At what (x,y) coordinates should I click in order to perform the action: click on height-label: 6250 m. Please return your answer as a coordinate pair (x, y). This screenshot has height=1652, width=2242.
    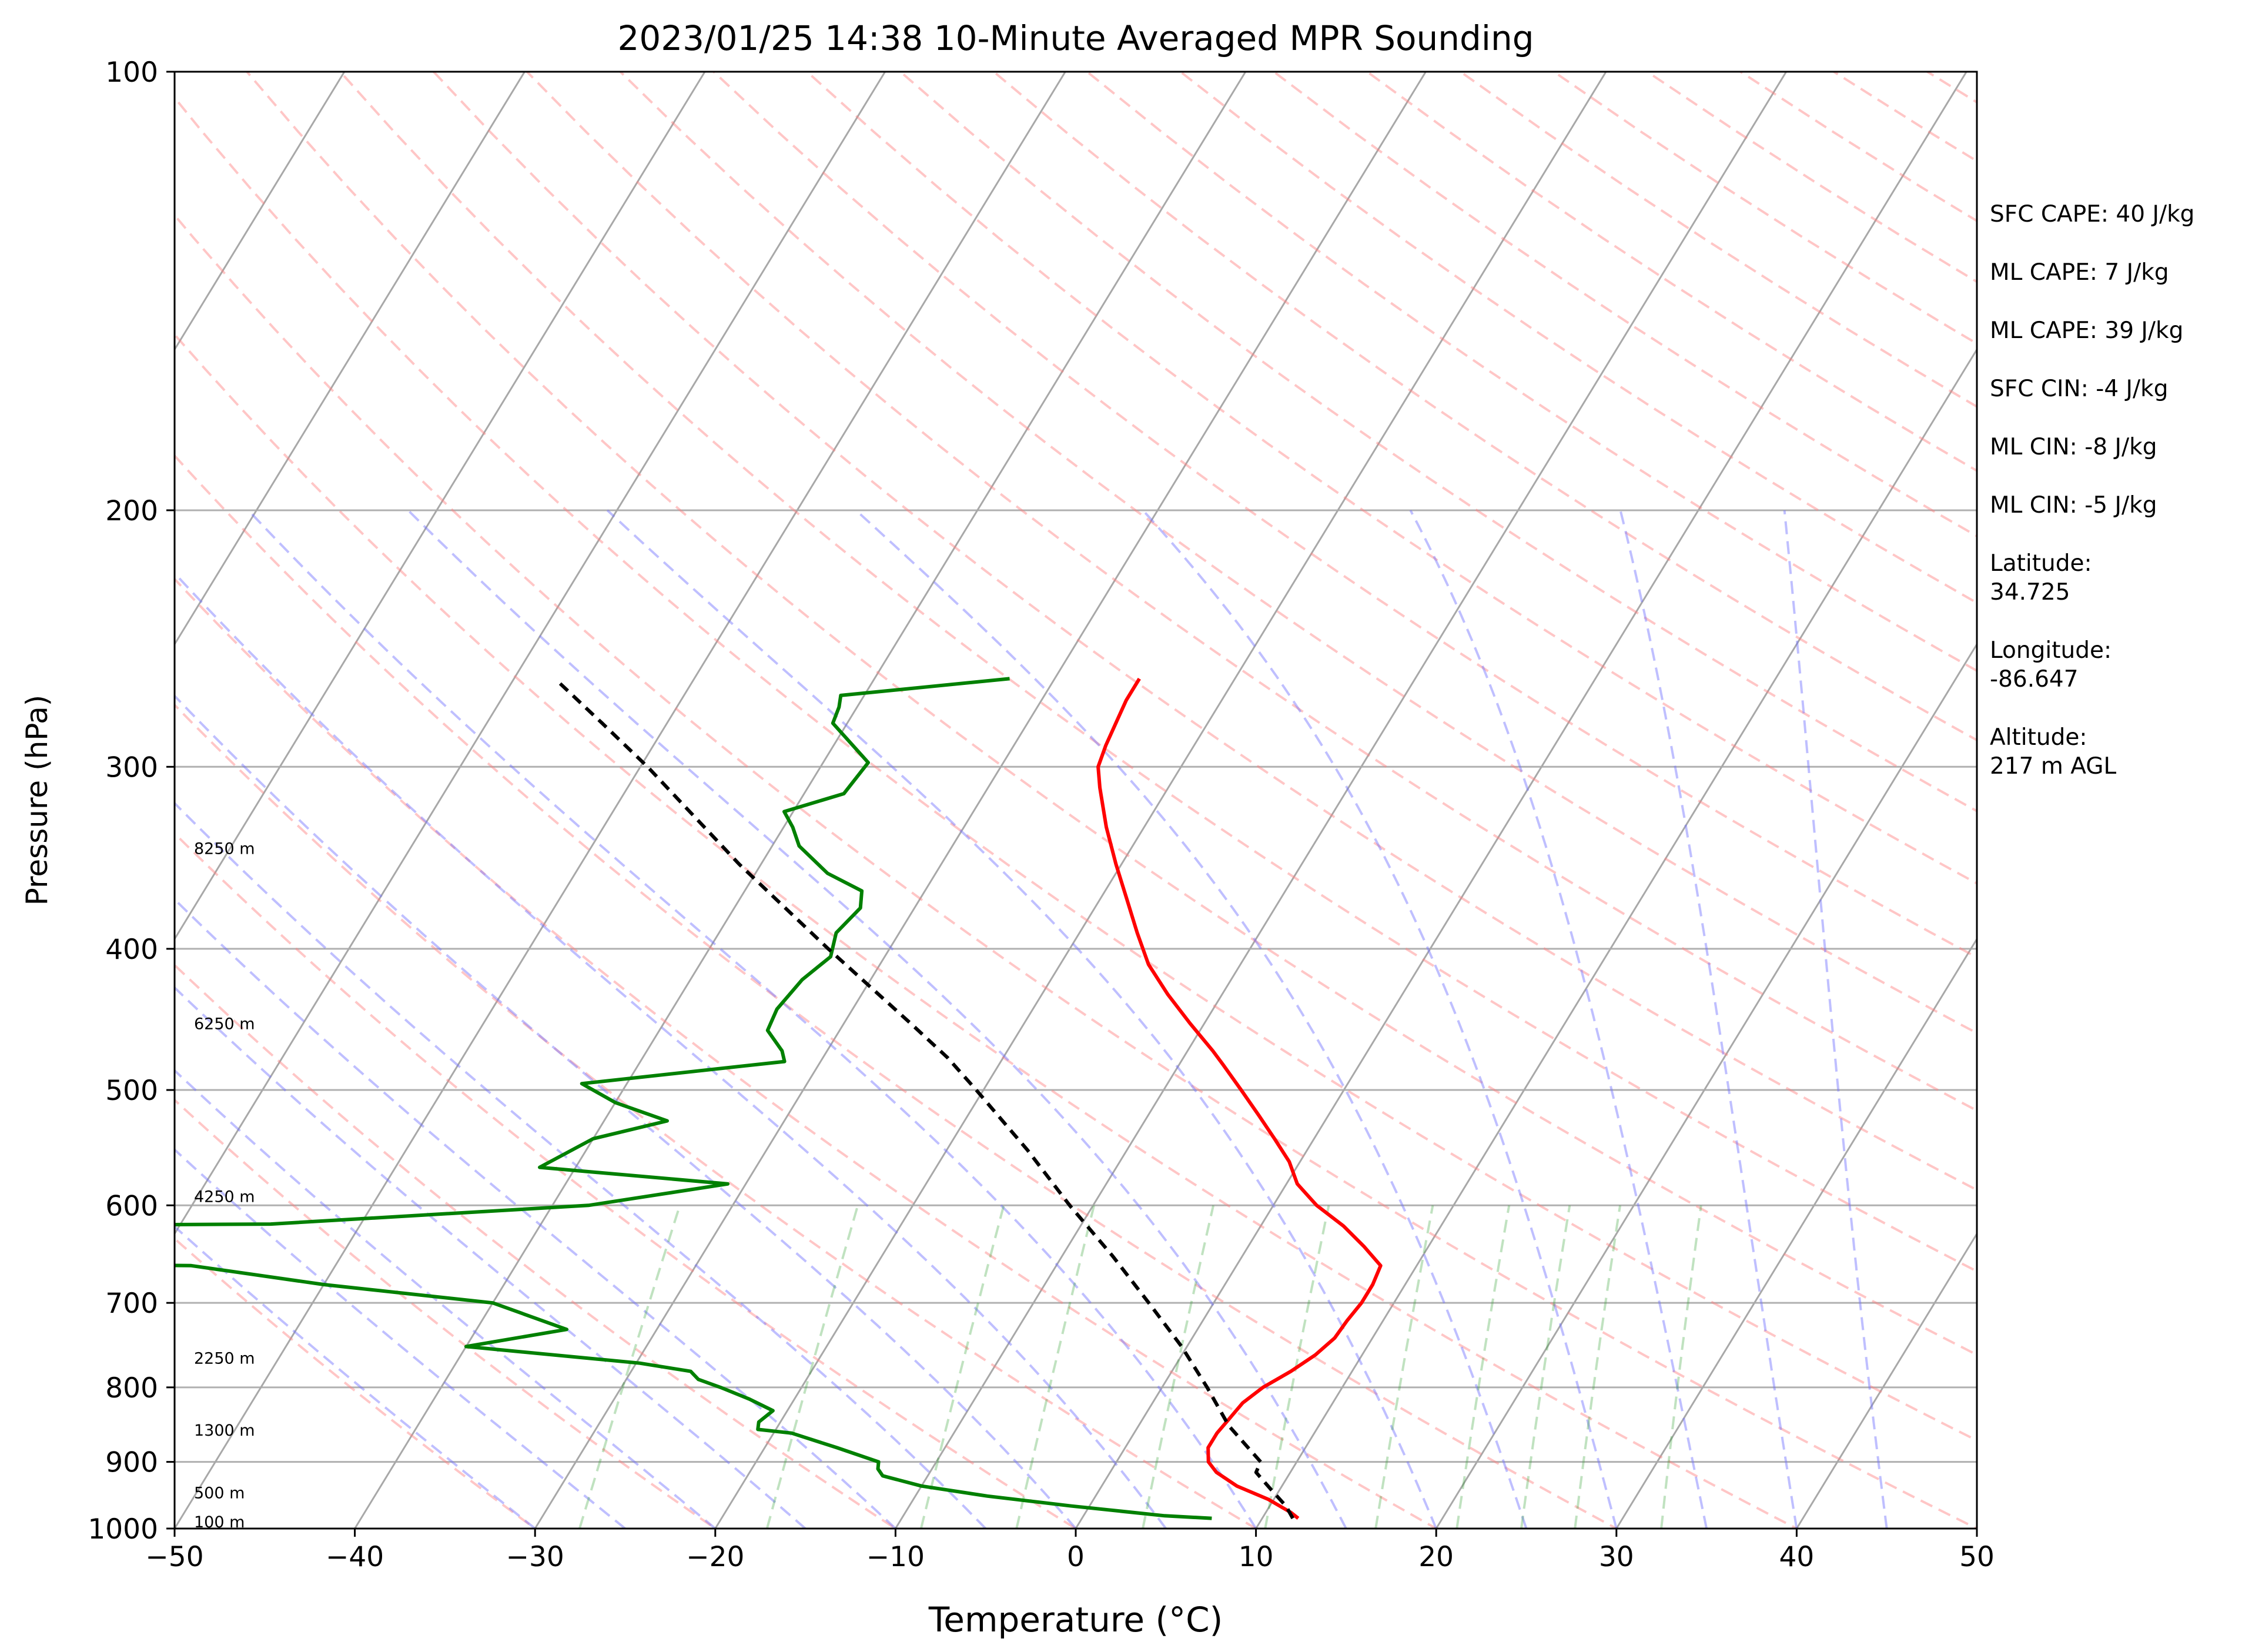
    Looking at the image, I should click on (225, 1024).